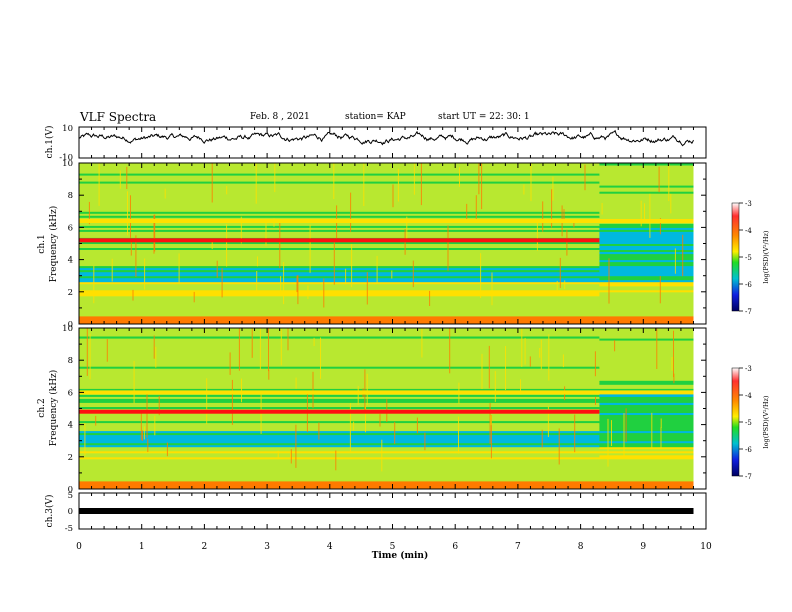 This screenshot has width=792, height=612. What do you see at coordinates (205, 547) in the screenshot?
I see `time-tick-label: 2` at bounding box center [205, 547].